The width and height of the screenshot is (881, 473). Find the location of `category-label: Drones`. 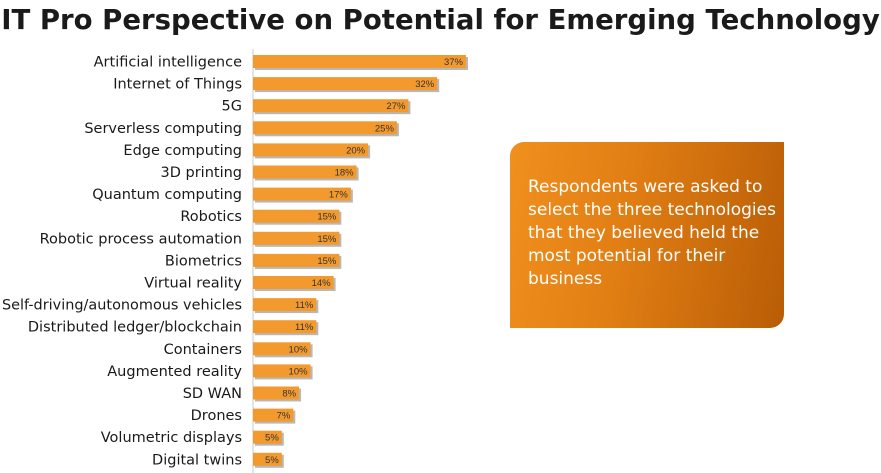

category-label: Drones is located at coordinates (216, 416).